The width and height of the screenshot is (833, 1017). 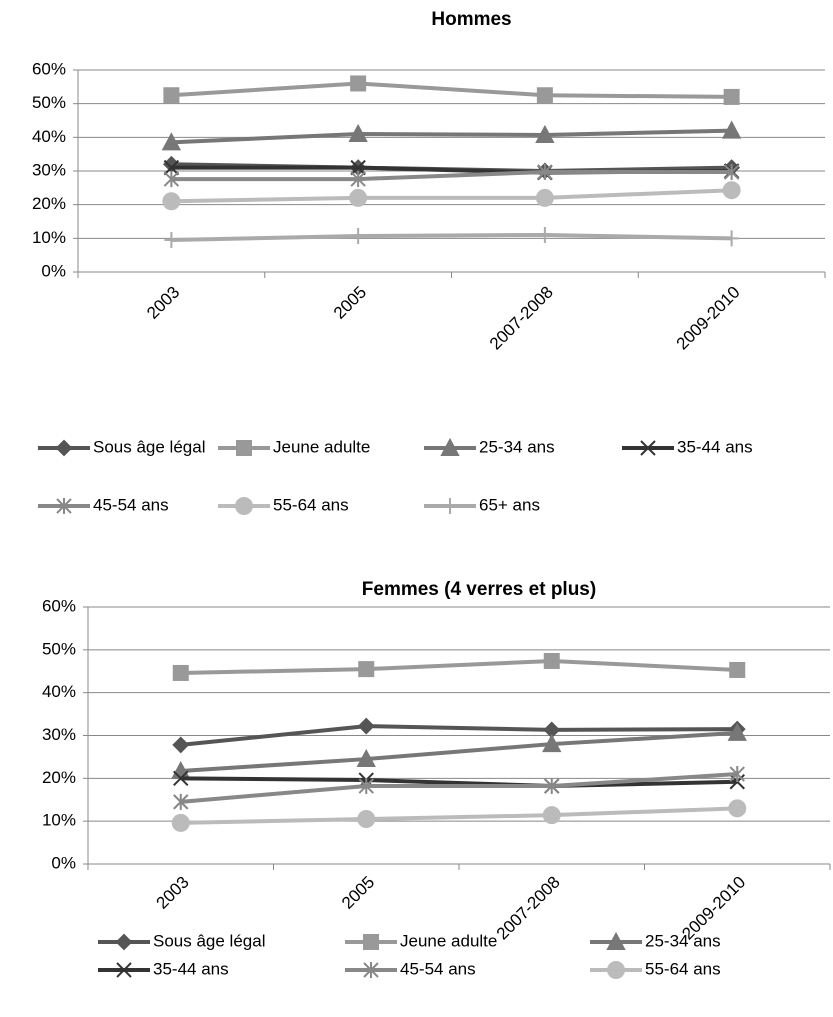 I want to click on legend-label: 65+ ans, so click(x=509, y=504).